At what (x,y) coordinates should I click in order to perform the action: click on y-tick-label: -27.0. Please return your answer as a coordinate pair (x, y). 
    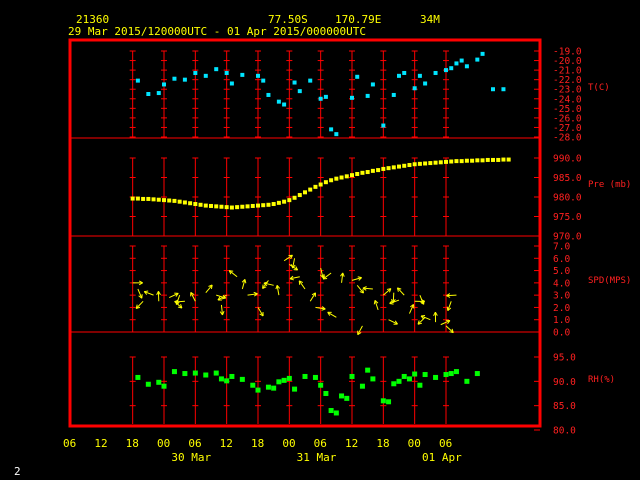
    Looking at the image, I should click on (567, 128).